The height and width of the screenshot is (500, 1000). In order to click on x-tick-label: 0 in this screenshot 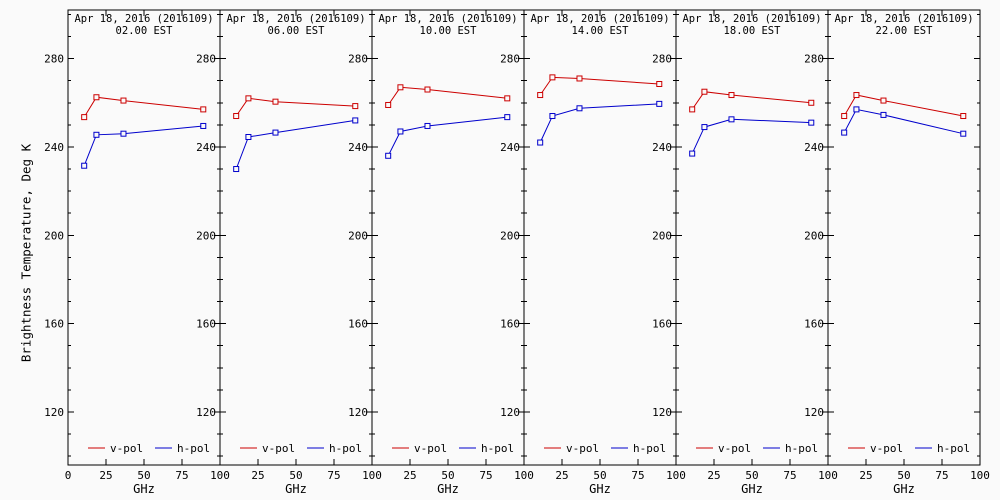, I will do `click(68, 475)`.